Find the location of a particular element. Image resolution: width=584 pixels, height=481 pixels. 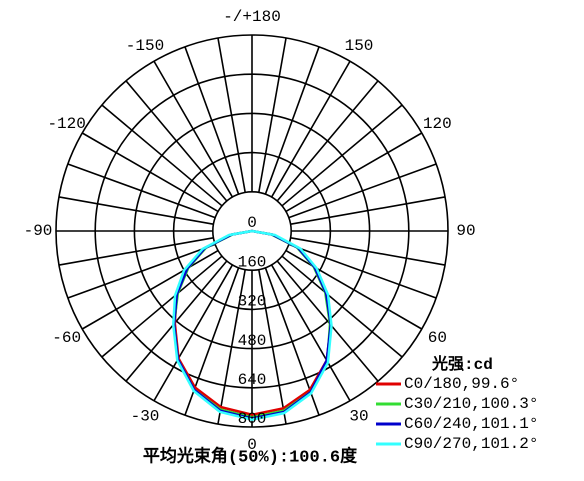

theta-tick-label: 0 is located at coordinates (252, 445).